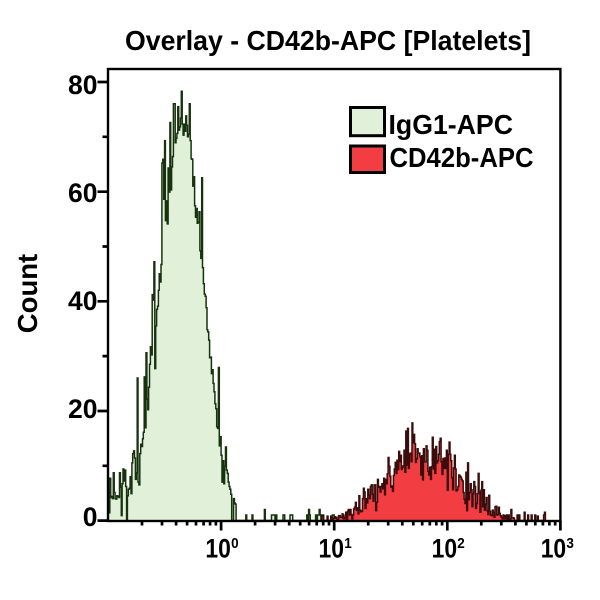 The image size is (600, 600). I want to click on svg-text: CD42b-APC, so click(462, 157).